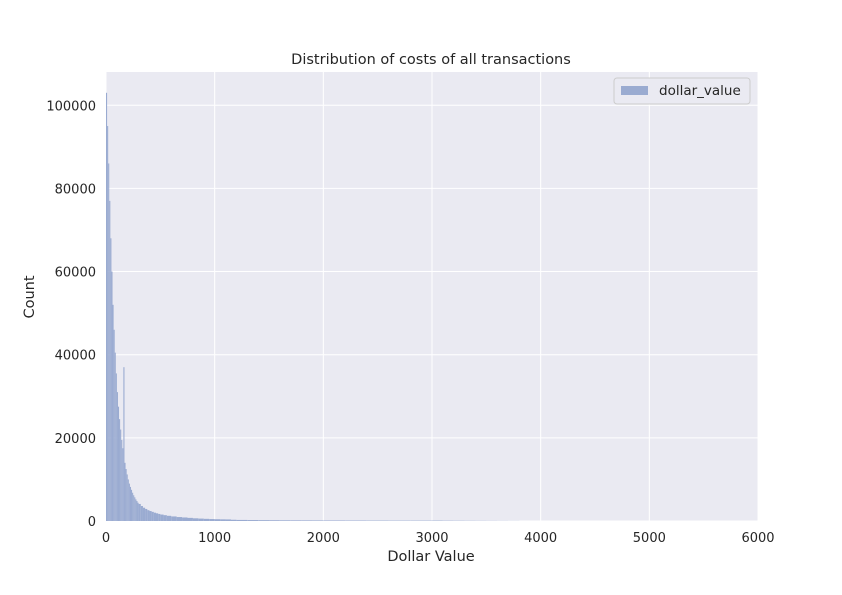 The height and width of the screenshot is (595, 842). Describe the element at coordinates (431, 538) in the screenshot. I see `x-tick-label: 3000` at that location.